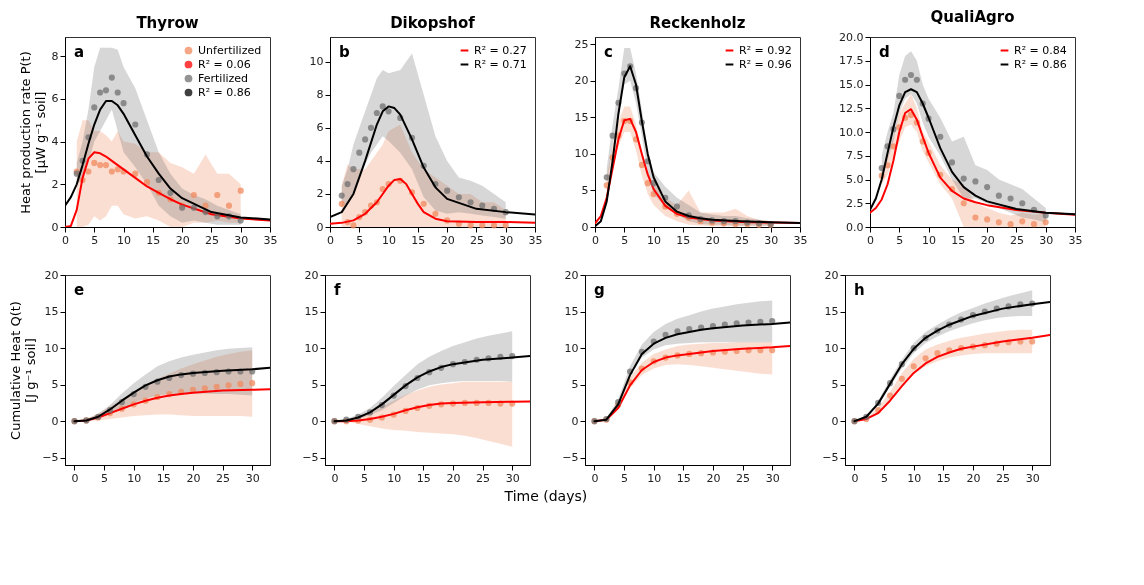 The height and width of the screenshot is (585, 1144). What do you see at coordinates (697, 23) in the screenshot?
I see `chart-title: Reckenholz` at bounding box center [697, 23].